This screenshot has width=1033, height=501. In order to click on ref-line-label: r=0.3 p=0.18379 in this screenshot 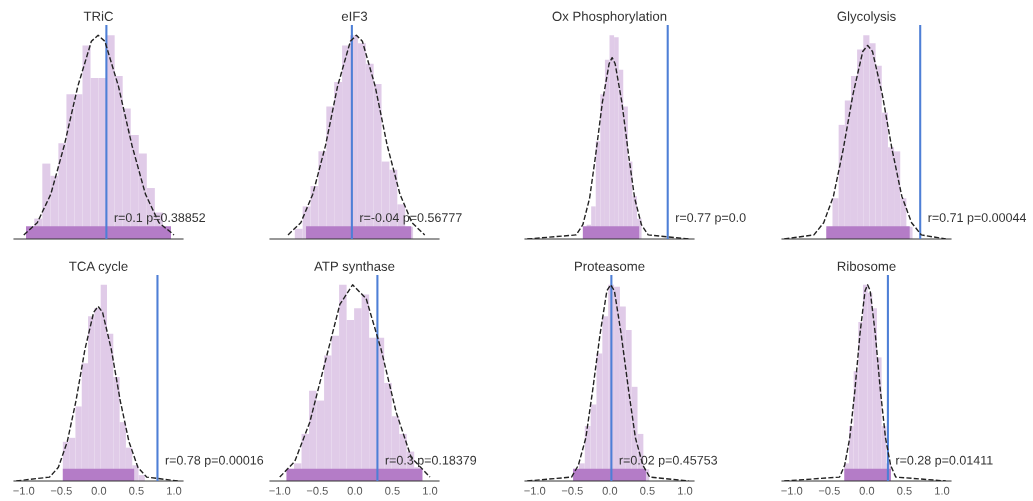, I will do `click(431, 461)`.